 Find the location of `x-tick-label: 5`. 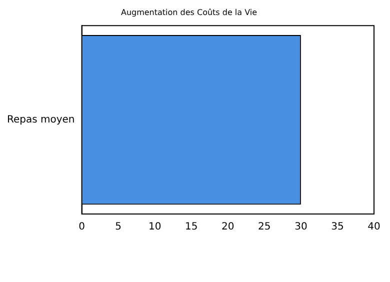

x-tick-label: 5 is located at coordinates (118, 227).